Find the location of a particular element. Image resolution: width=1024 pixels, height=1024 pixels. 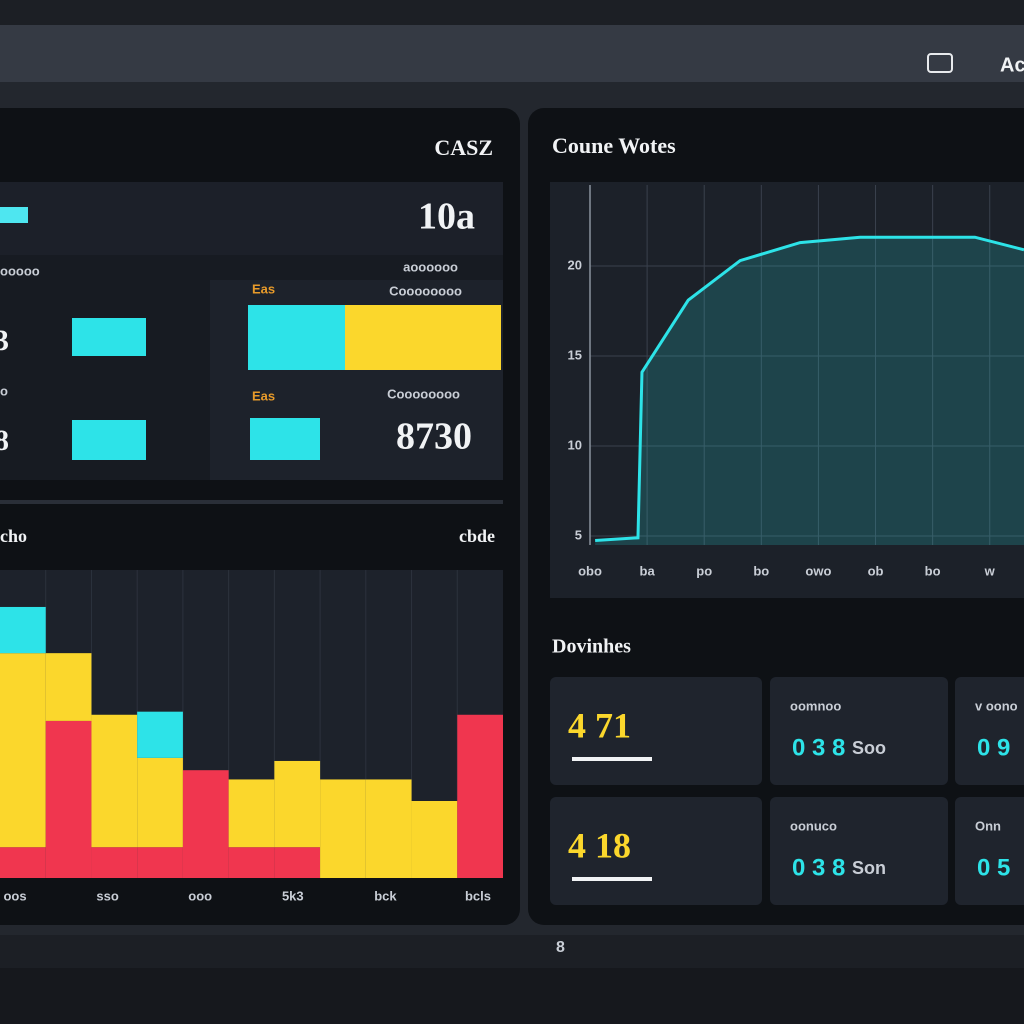

card-value: 0 5 is located at coordinates (993, 867).